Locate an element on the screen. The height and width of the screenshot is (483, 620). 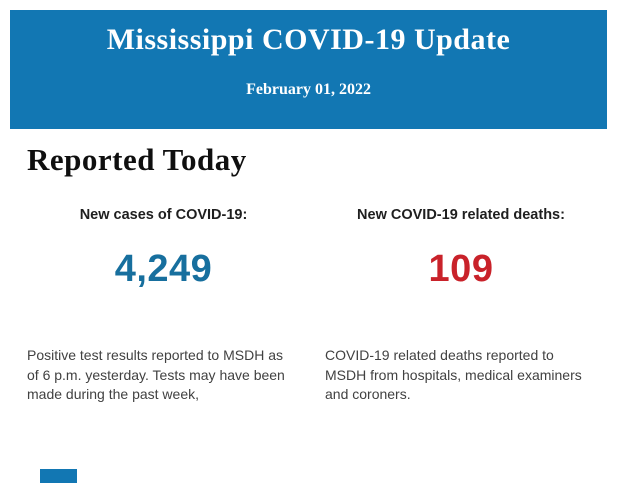
new-cases-label: New cases of COVID-19: is located at coordinates (163, 215).